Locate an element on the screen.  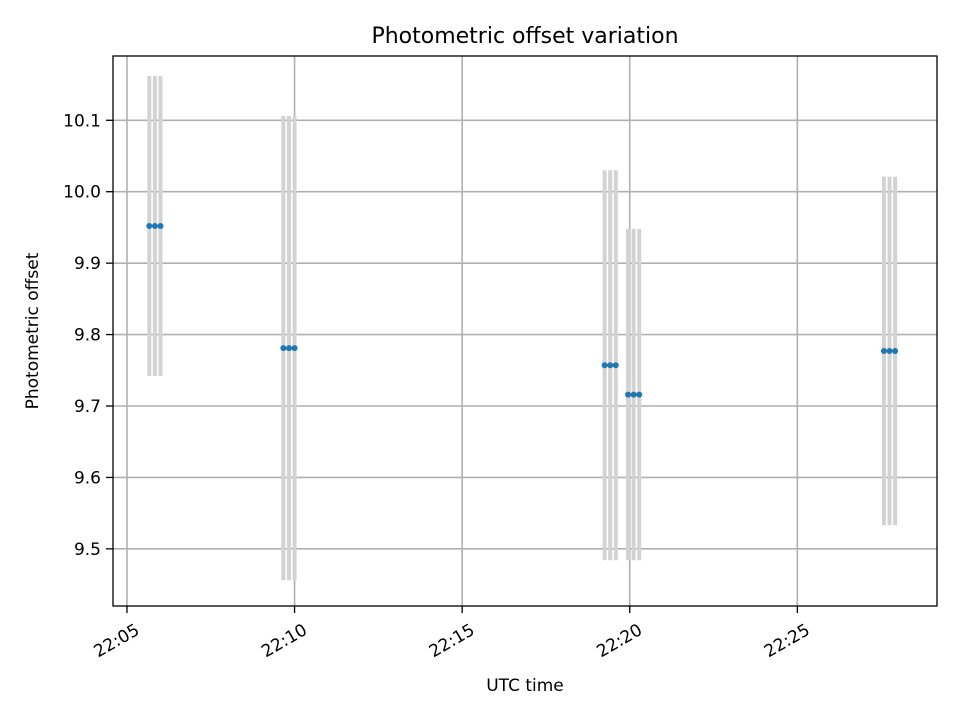
y-tick-label: 9.8 is located at coordinates (87, 336).